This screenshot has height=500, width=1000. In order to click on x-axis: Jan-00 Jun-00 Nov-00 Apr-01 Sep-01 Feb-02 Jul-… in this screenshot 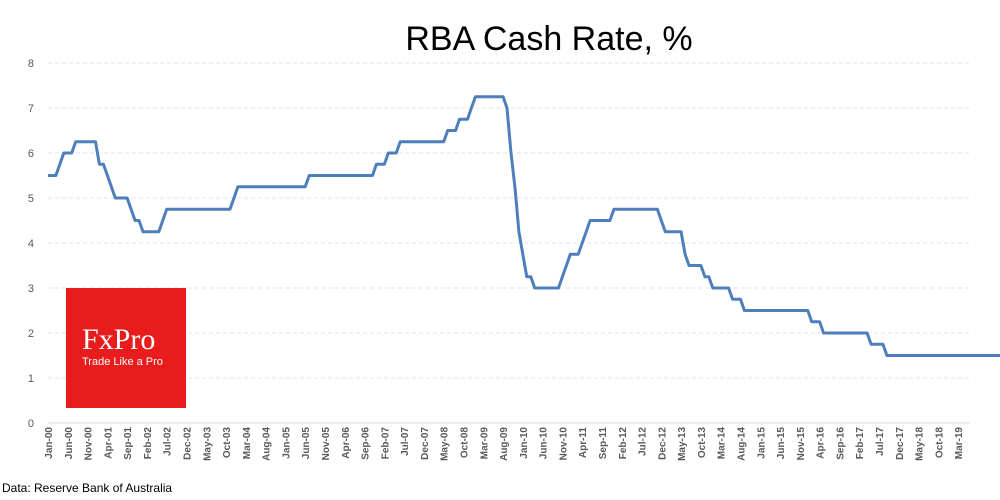, I will do `click(504, 444)`.